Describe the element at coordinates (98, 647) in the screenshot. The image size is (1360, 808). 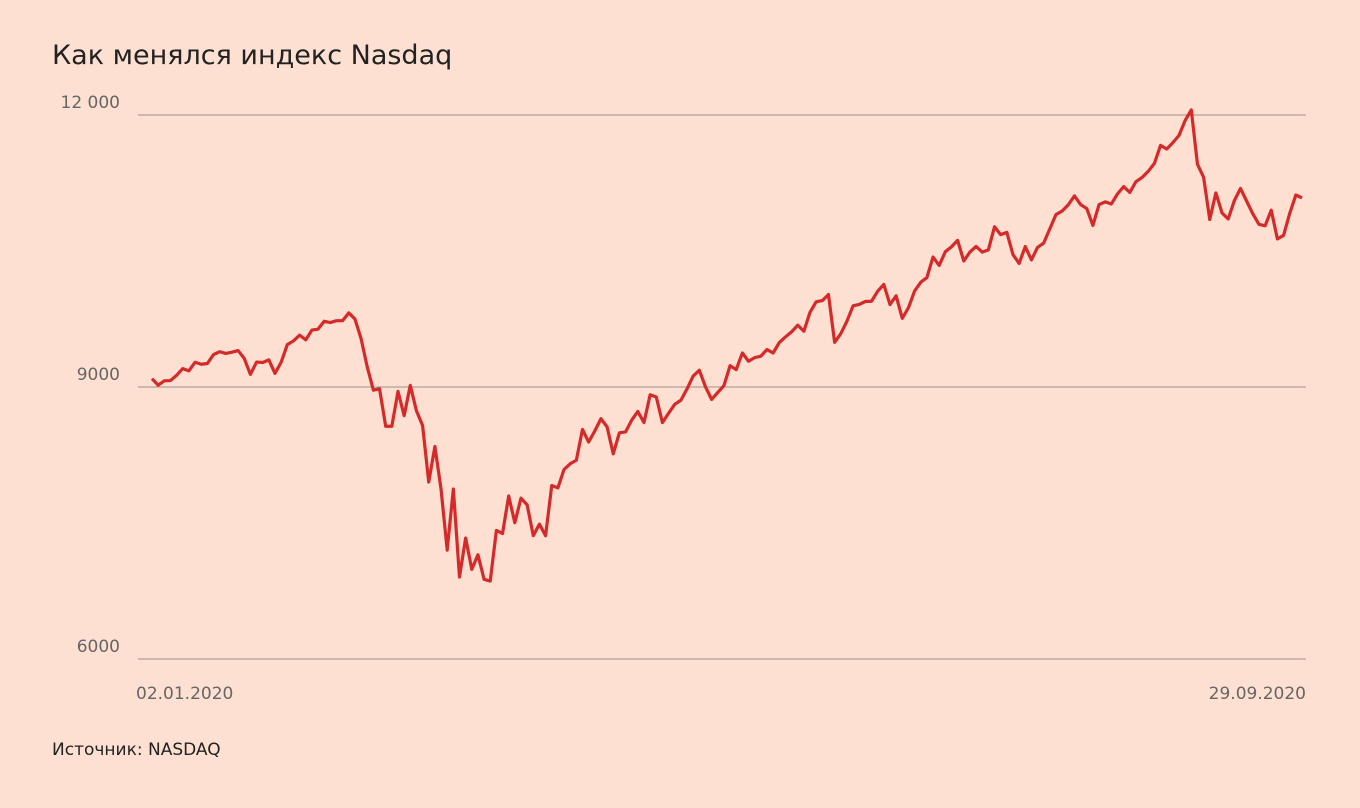
I see `y-tick-label: 6000` at that location.